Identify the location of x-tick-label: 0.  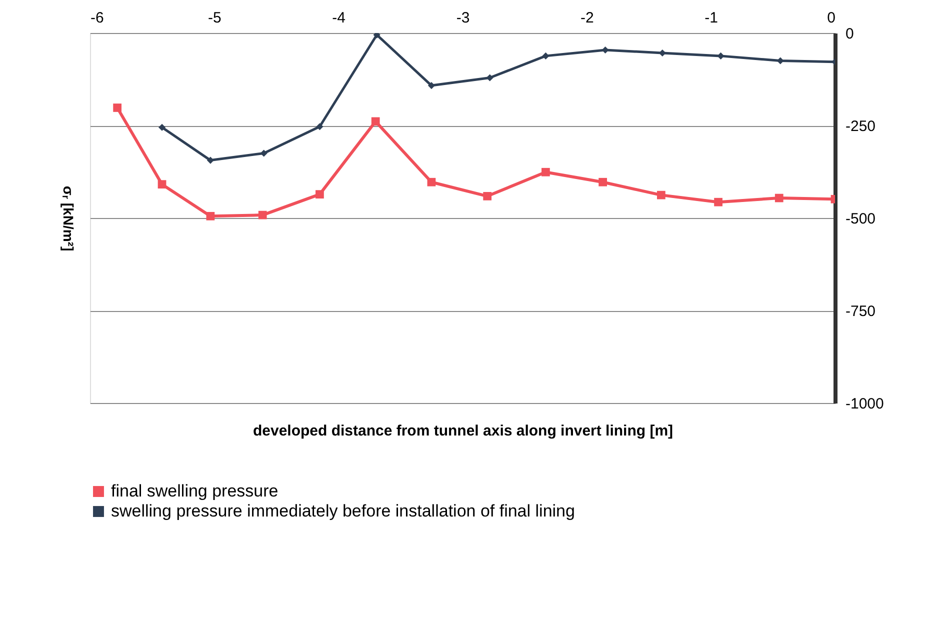
(831, 18).